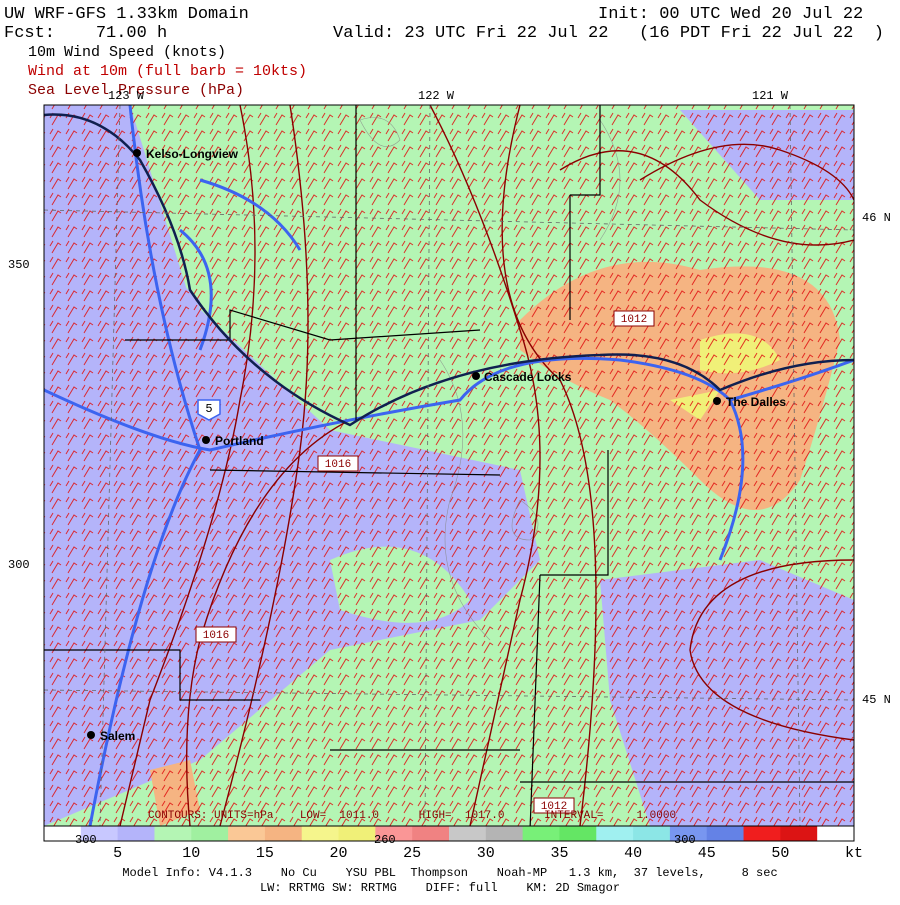 This screenshot has height=905, width=900. What do you see at coordinates (126, 96) in the screenshot?
I see `lon-label: 123 W` at bounding box center [126, 96].